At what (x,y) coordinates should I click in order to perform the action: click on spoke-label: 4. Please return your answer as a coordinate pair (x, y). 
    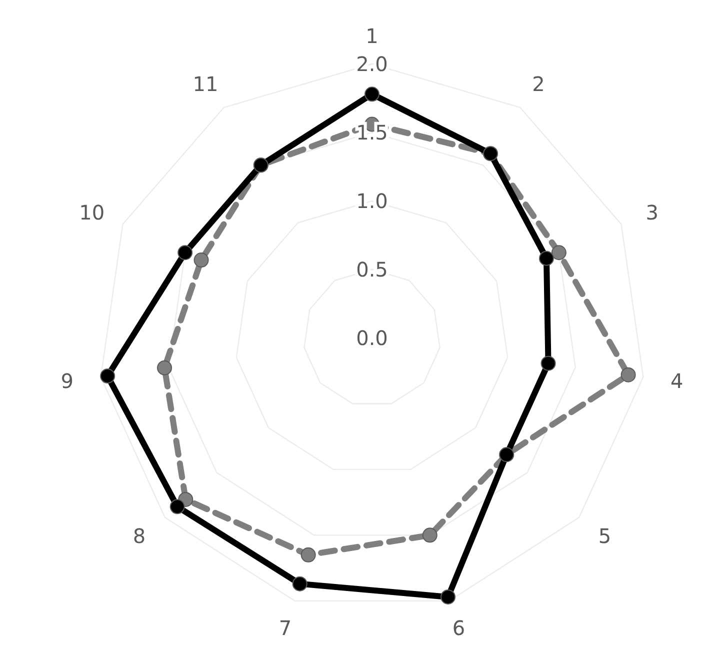
    Looking at the image, I should click on (677, 380).